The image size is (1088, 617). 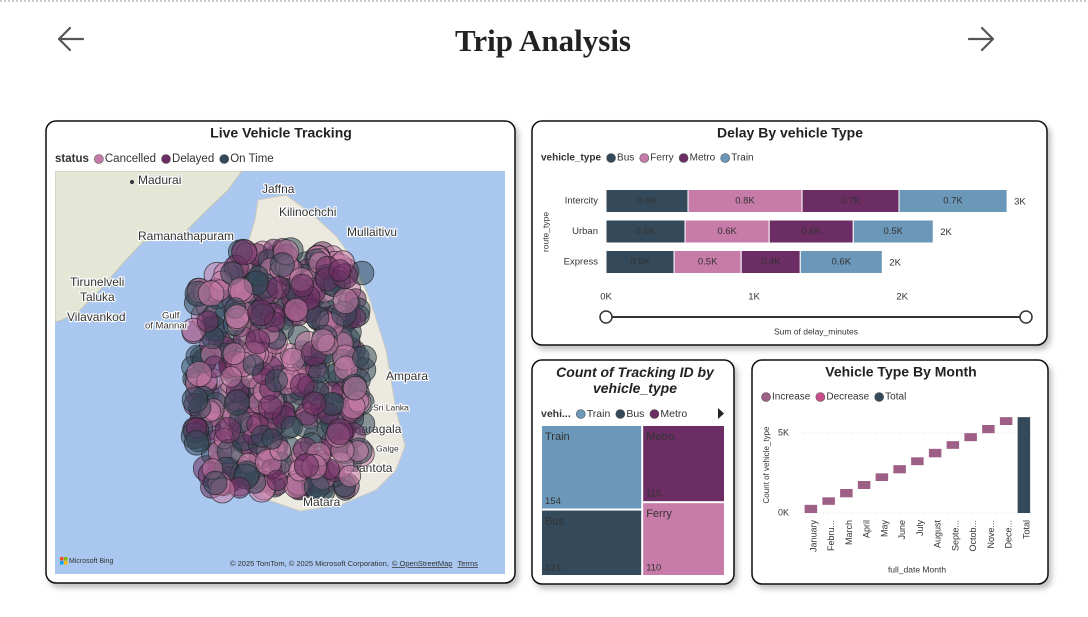 What do you see at coordinates (149, 247) in the screenshot?
I see `mainland` at bounding box center [149, 247].